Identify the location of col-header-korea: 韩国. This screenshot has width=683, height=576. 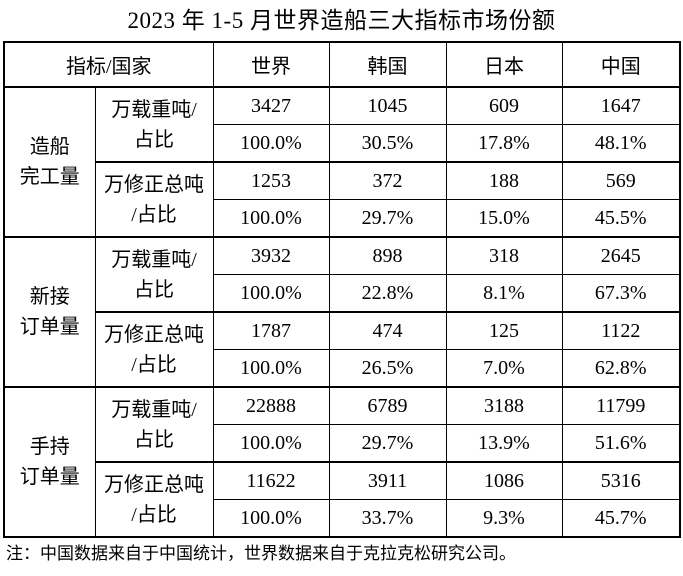
(387, 64).